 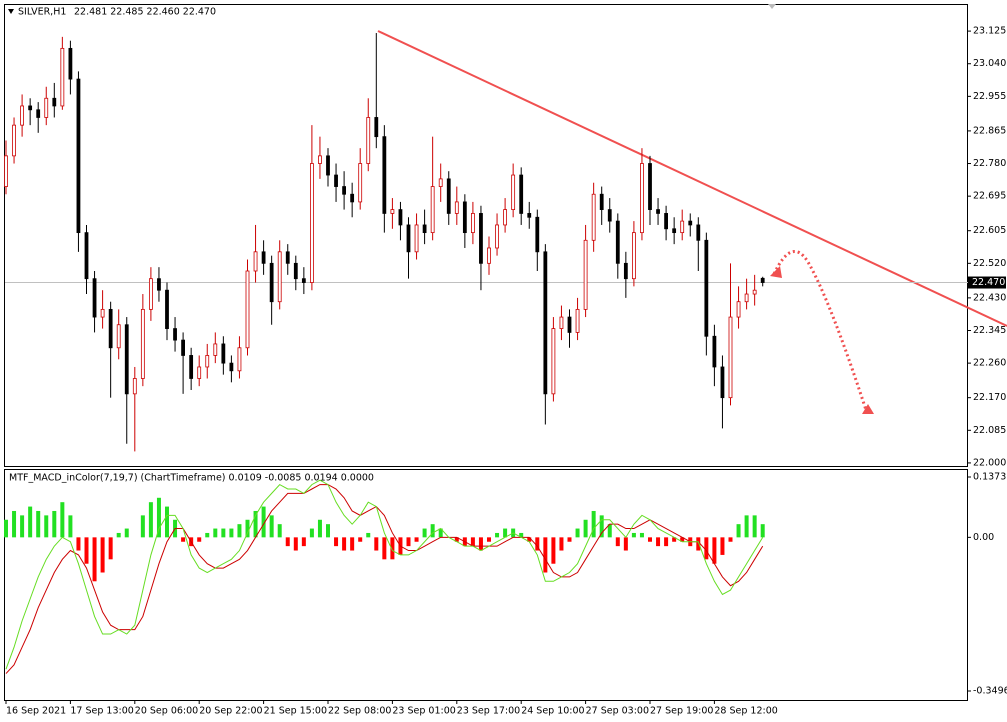 What do you see at coordinates (989, 330) in the screenshot?
I see `y-tick-label: 22.345` at bounding box center [989, 330].